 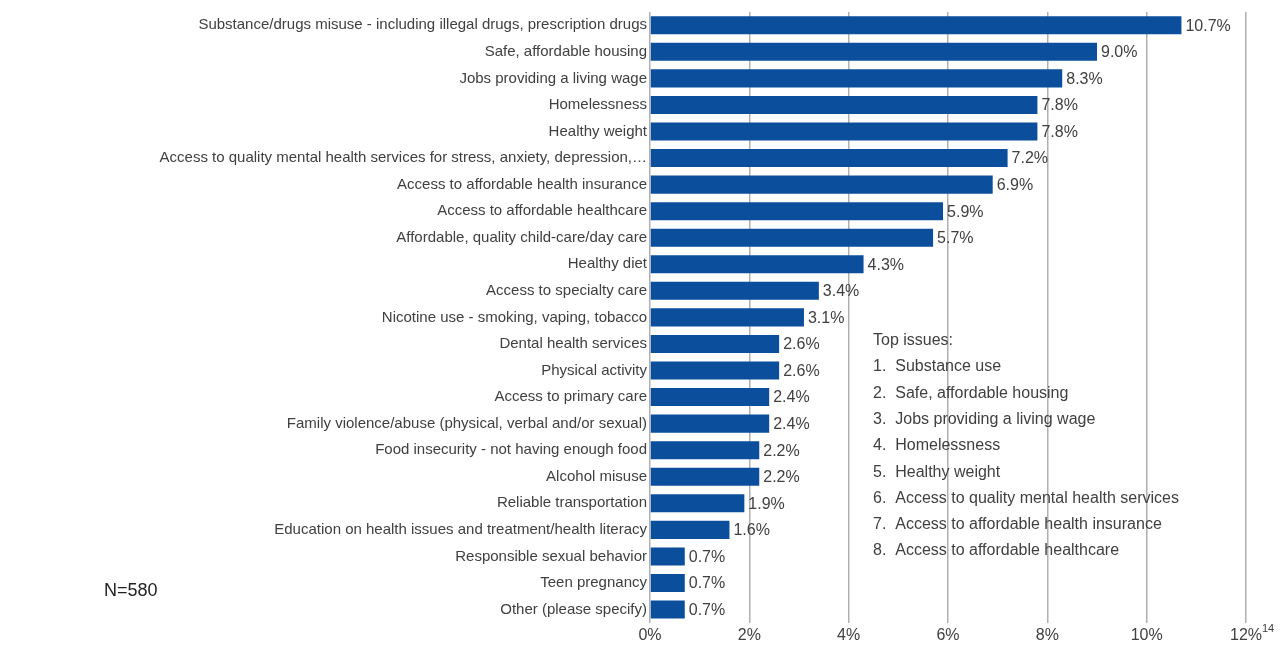 I want to click on annotation: 4. Homelessness, so click(x=937, y=445).